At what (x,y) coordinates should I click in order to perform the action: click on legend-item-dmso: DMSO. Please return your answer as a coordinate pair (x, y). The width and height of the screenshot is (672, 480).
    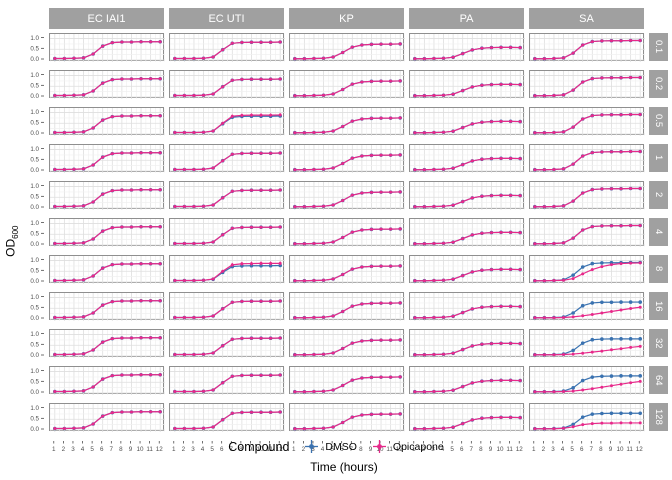
    Looking at the image, I should click on (330, 446).